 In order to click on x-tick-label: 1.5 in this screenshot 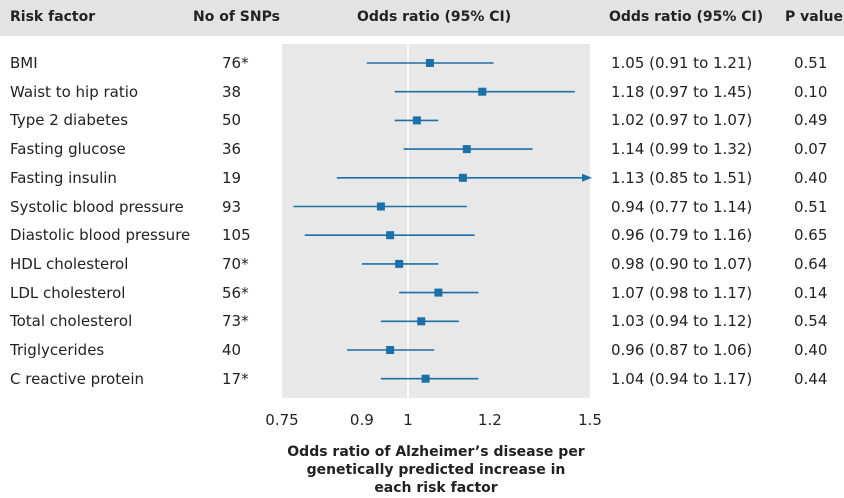, I will do `click(590, 420)`.